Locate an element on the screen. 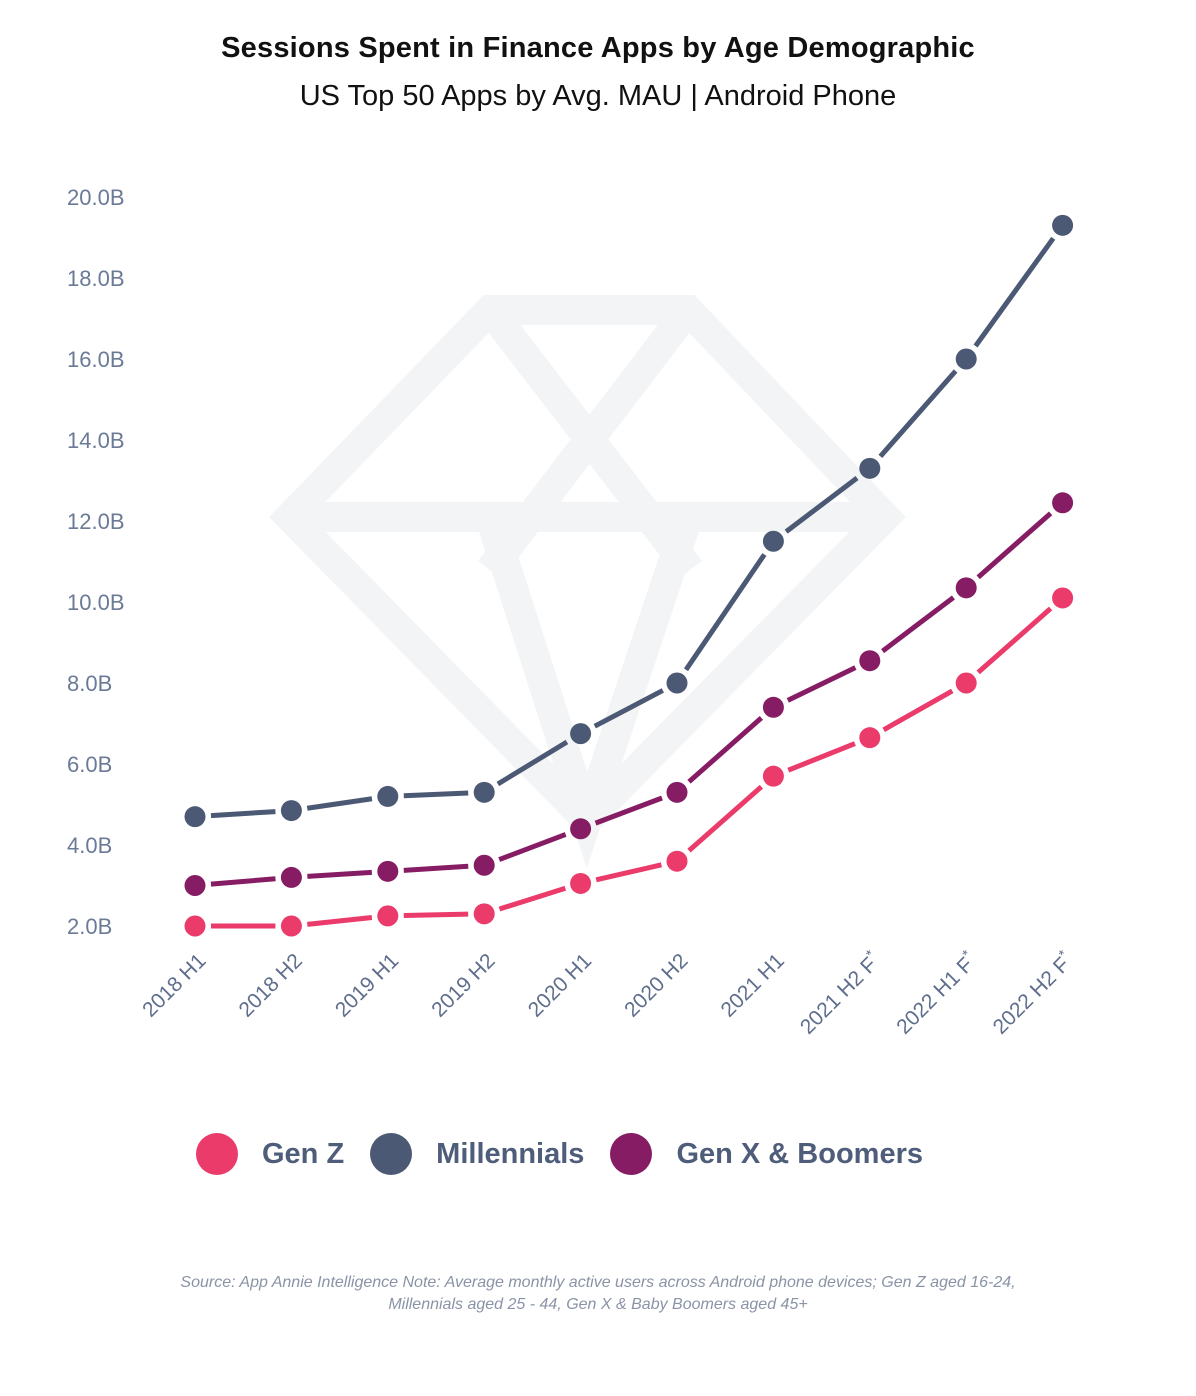 The width and height of the screenshot is (1196, 1396). x-tick-label: 2018 H1 is located at coordinates (174, 985).